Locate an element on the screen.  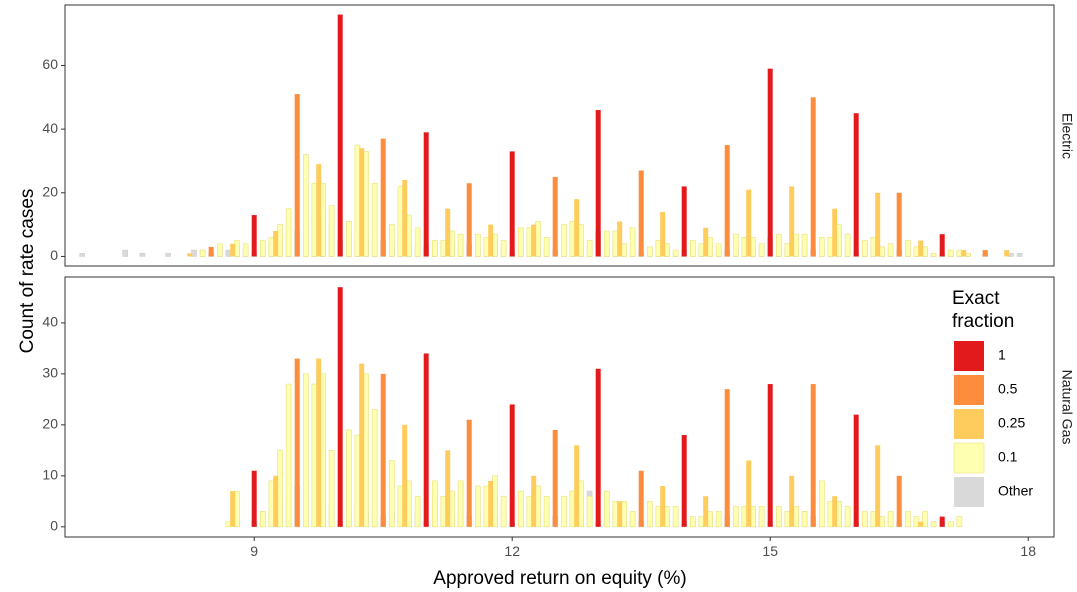
y-axis-electric: 0 20 40 60 is located at coordinates (53, 159).